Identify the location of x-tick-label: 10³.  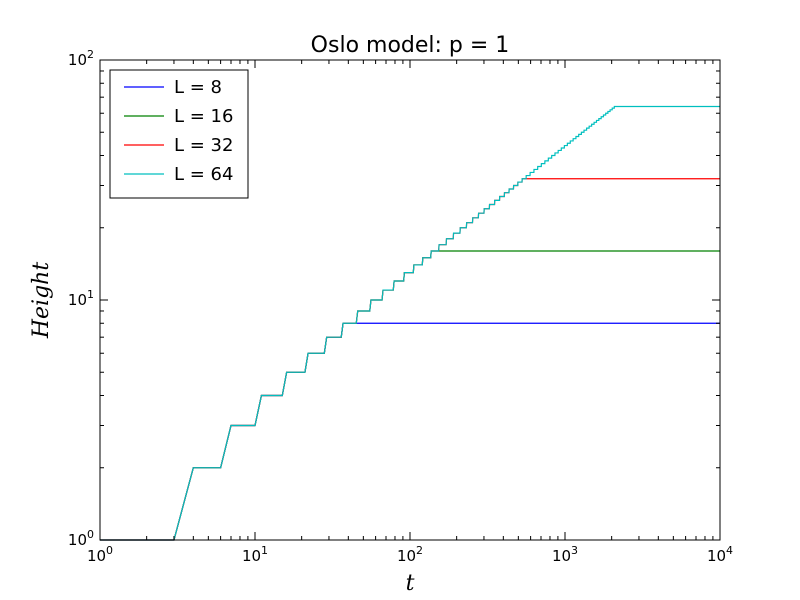
(565, 554).